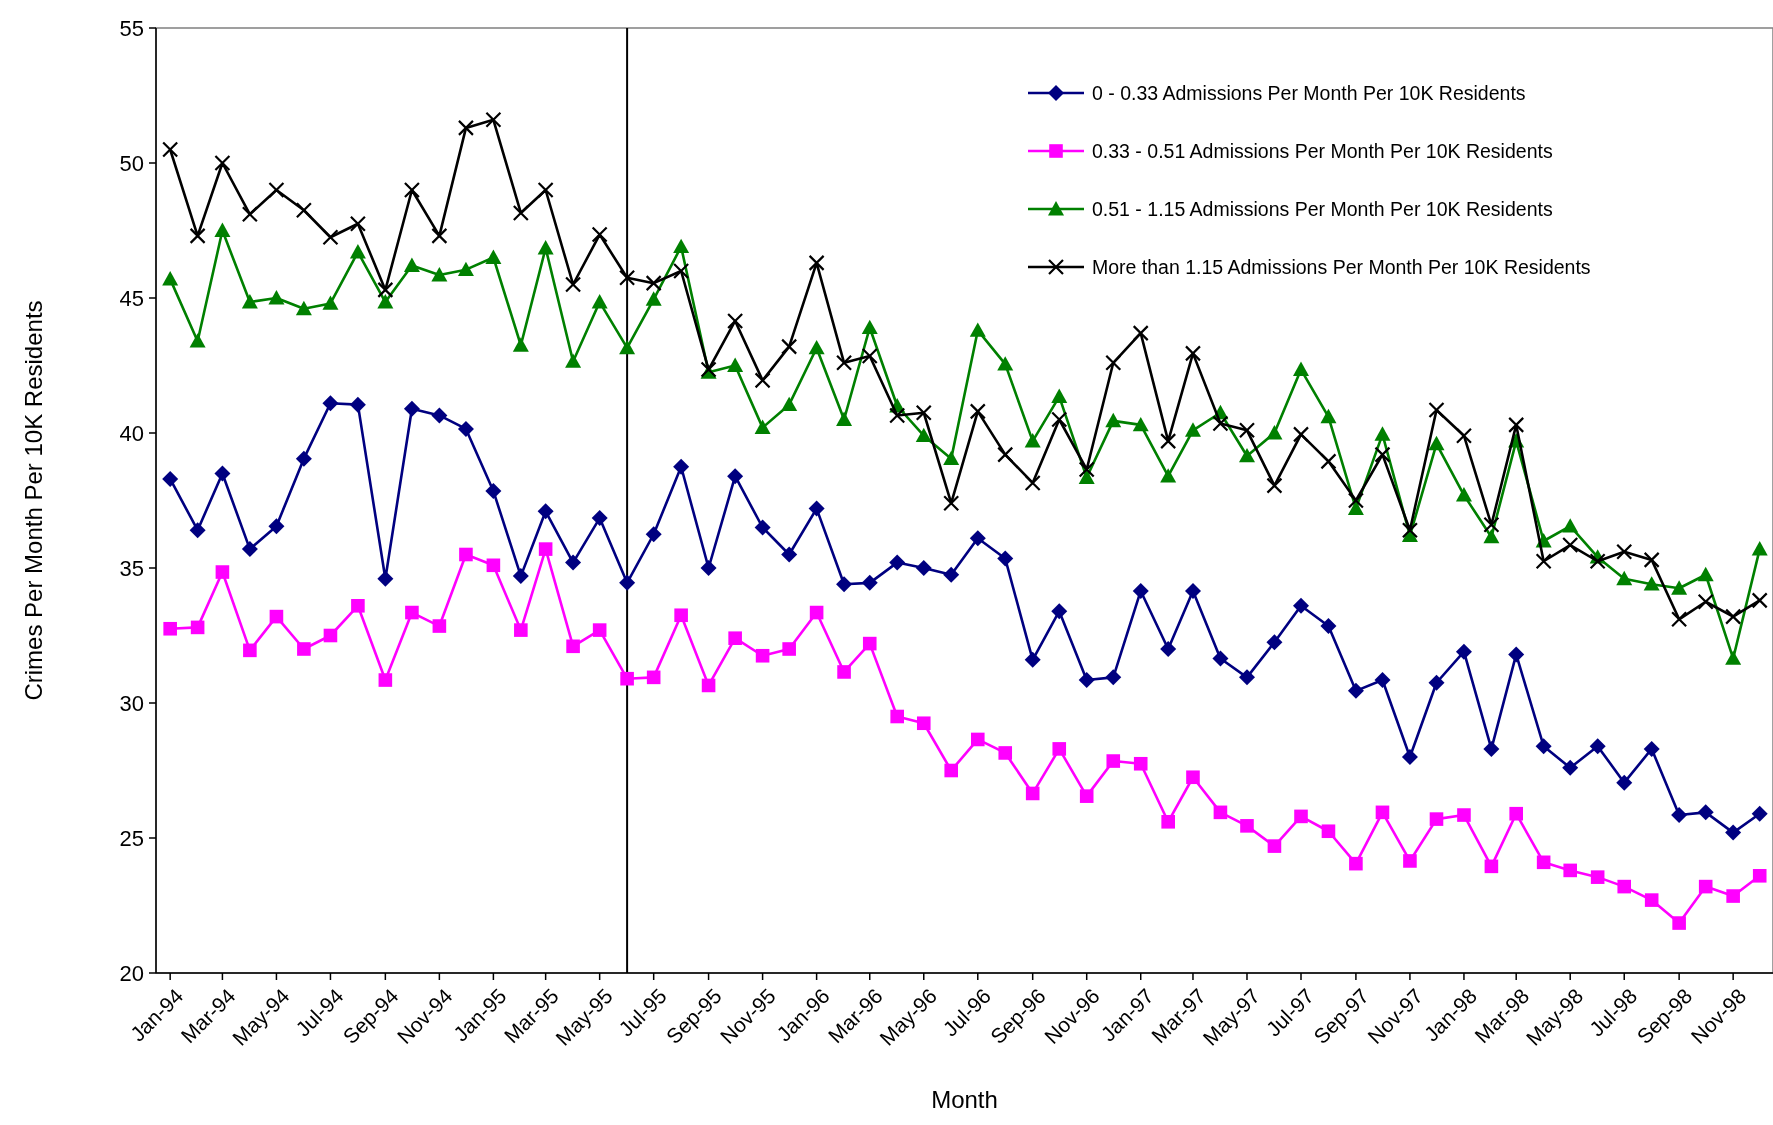 Image resolution: width=1773 pixels, height=1125 pixels. I want to click on y-tick-label: 50, so click(131, 163).